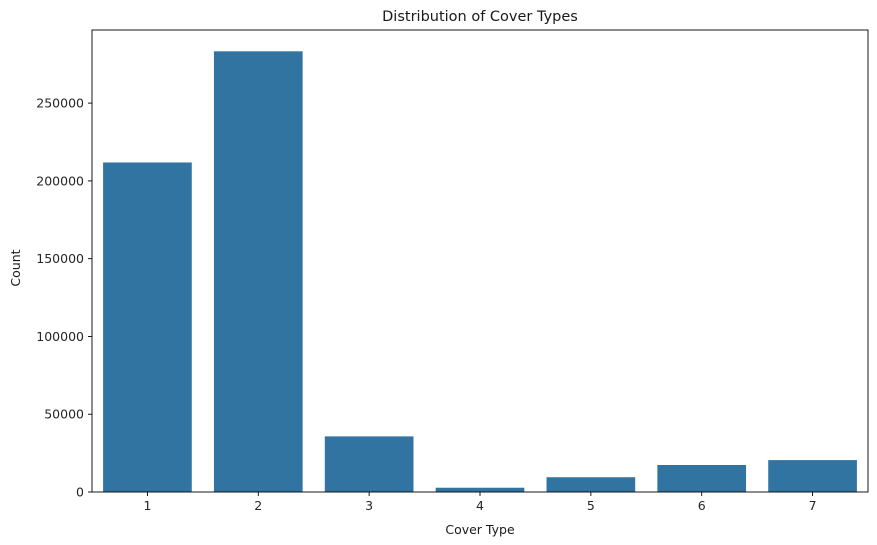 This screenshot has height=545, width=877. What do you see at coordinates (480, 529) in the screenshot?
I see `x-axis-label: Cover Type` at bounding box center [480, 529].